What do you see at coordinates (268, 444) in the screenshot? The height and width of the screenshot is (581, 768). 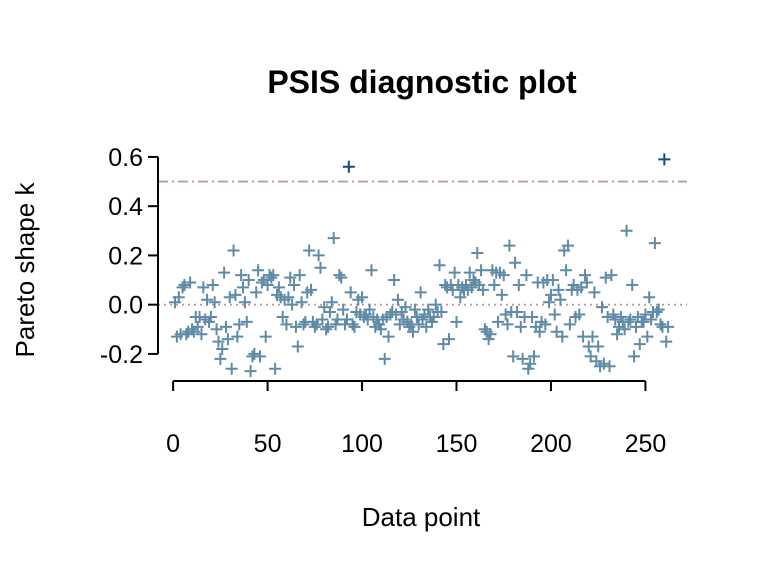 I see `x-tick-label: 50` at bounding box center [268, 444].